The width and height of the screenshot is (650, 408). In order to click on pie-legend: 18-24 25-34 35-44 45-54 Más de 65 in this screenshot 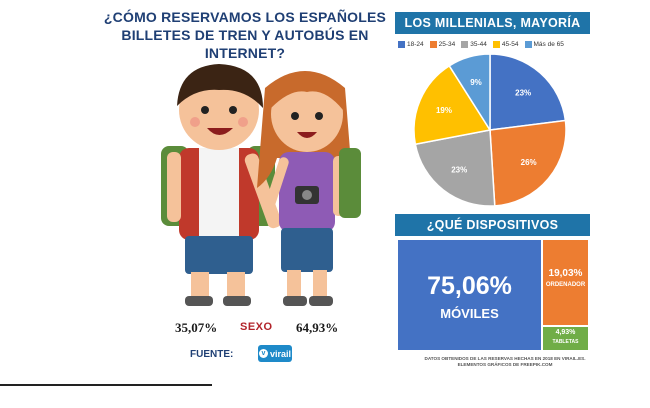, I will do `click(493, 44)`.